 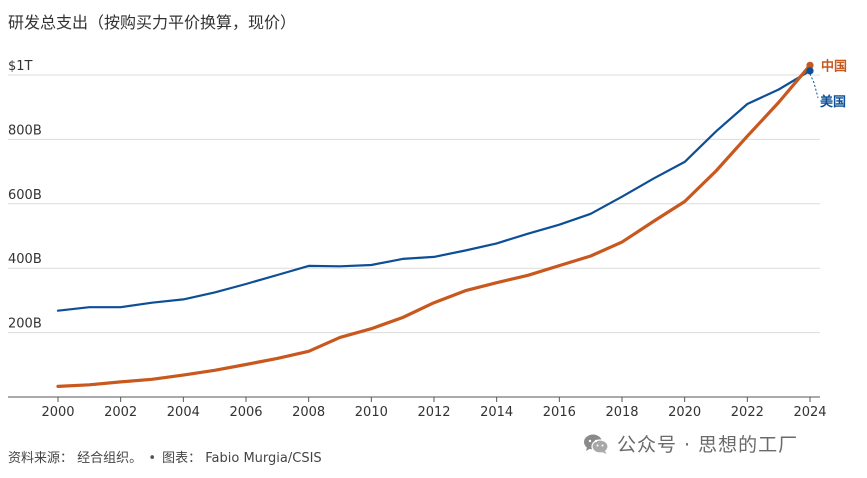 I want to click on source-org: 经合组织。, so click(x=110, y=458).